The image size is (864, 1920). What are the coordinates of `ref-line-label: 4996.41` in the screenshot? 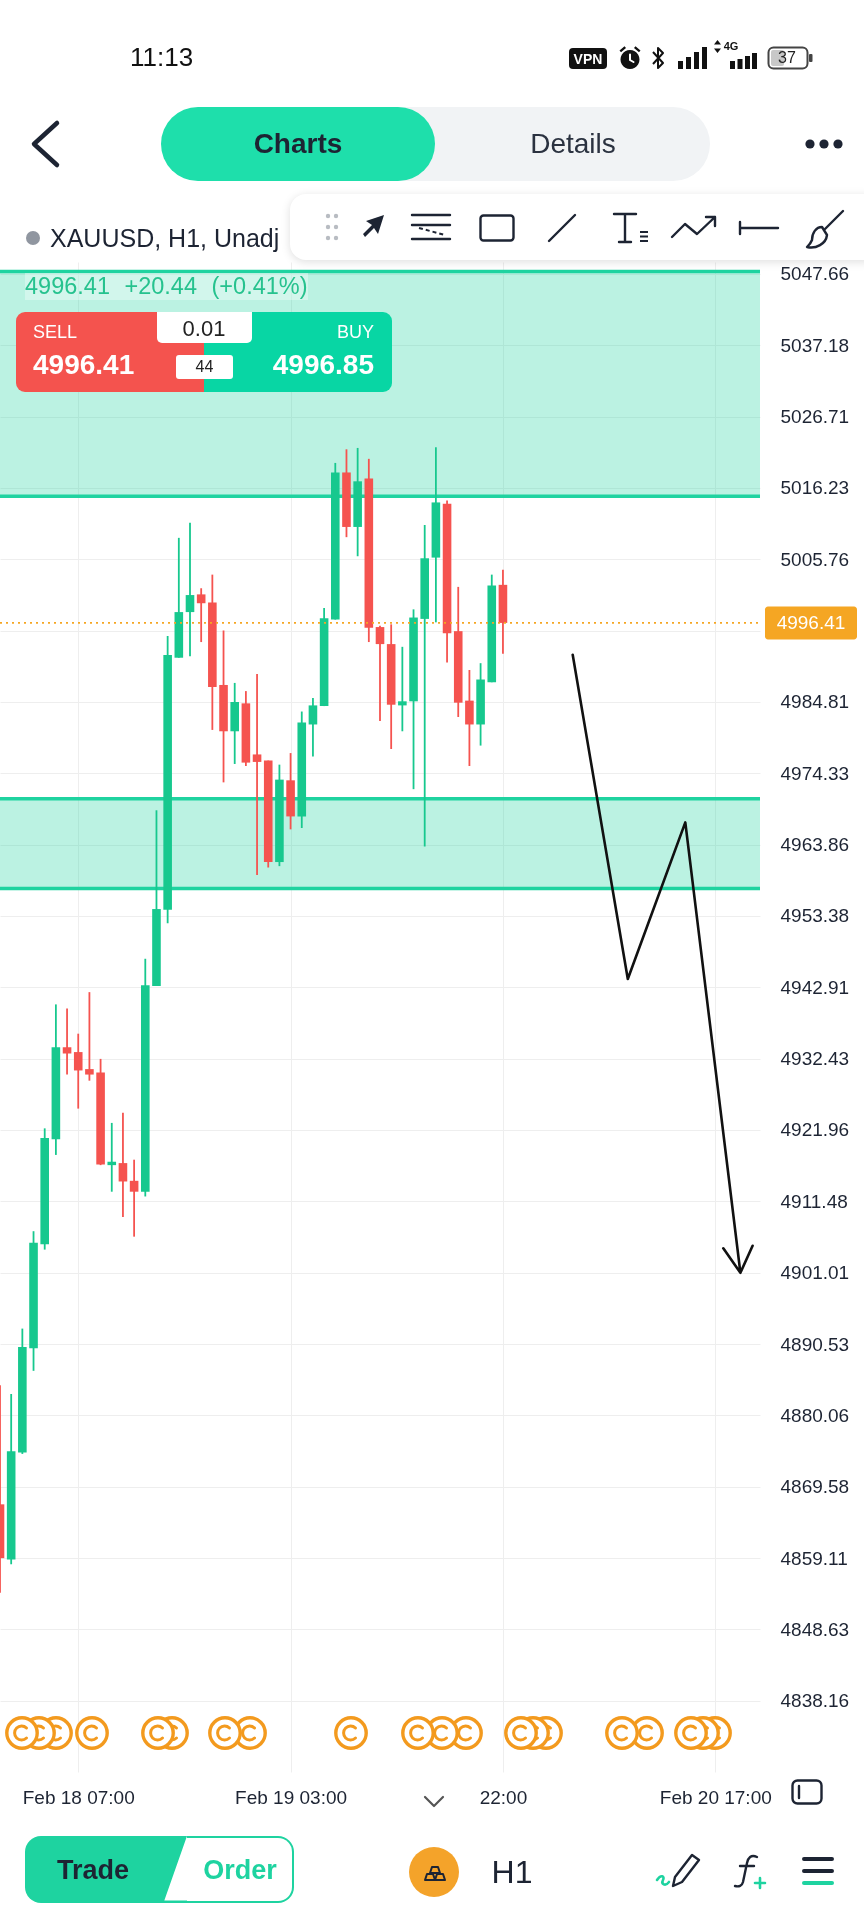 It's located at (811, 622).